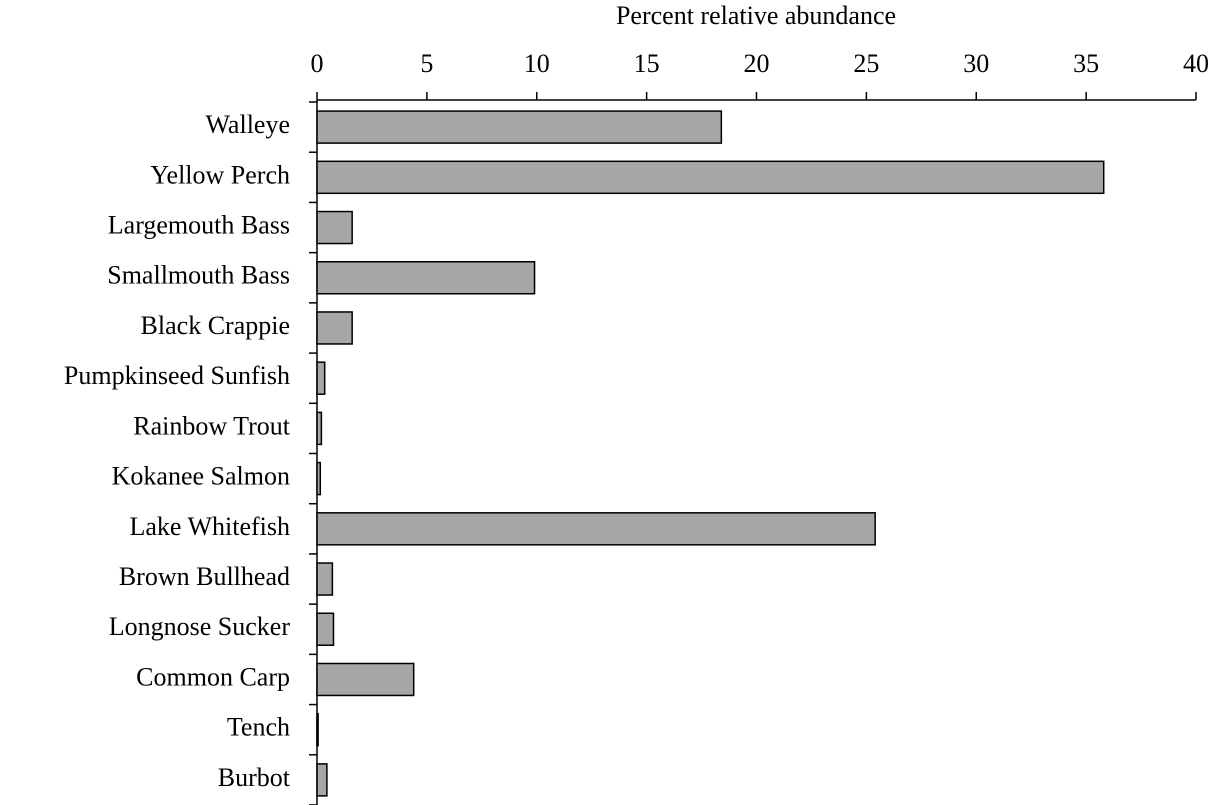 The width and height of the screenshot is (1221, 805). Describe the element at coordinates (866, 63) in the screenshot. I see `x-tick-label: 25` at that location.